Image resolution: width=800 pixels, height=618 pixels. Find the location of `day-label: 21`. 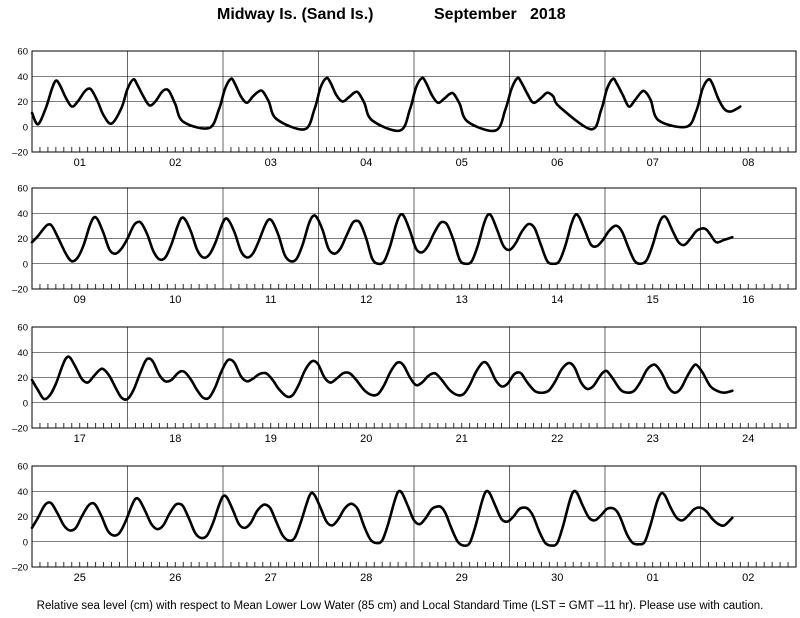

day-label: 21 is located at coordinates (462, 439).